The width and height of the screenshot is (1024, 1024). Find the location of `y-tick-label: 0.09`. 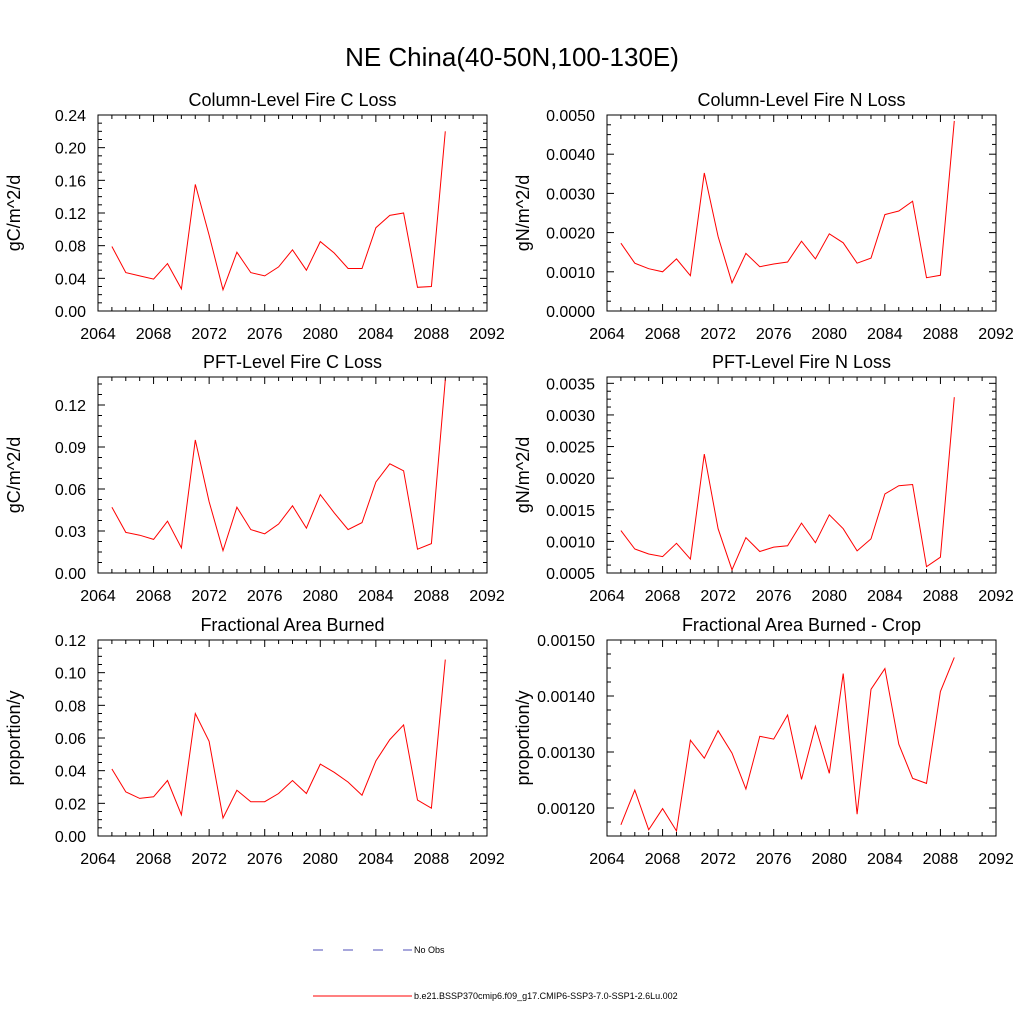

y-tick-label: 0.09 is located at coordinates (70, 448).